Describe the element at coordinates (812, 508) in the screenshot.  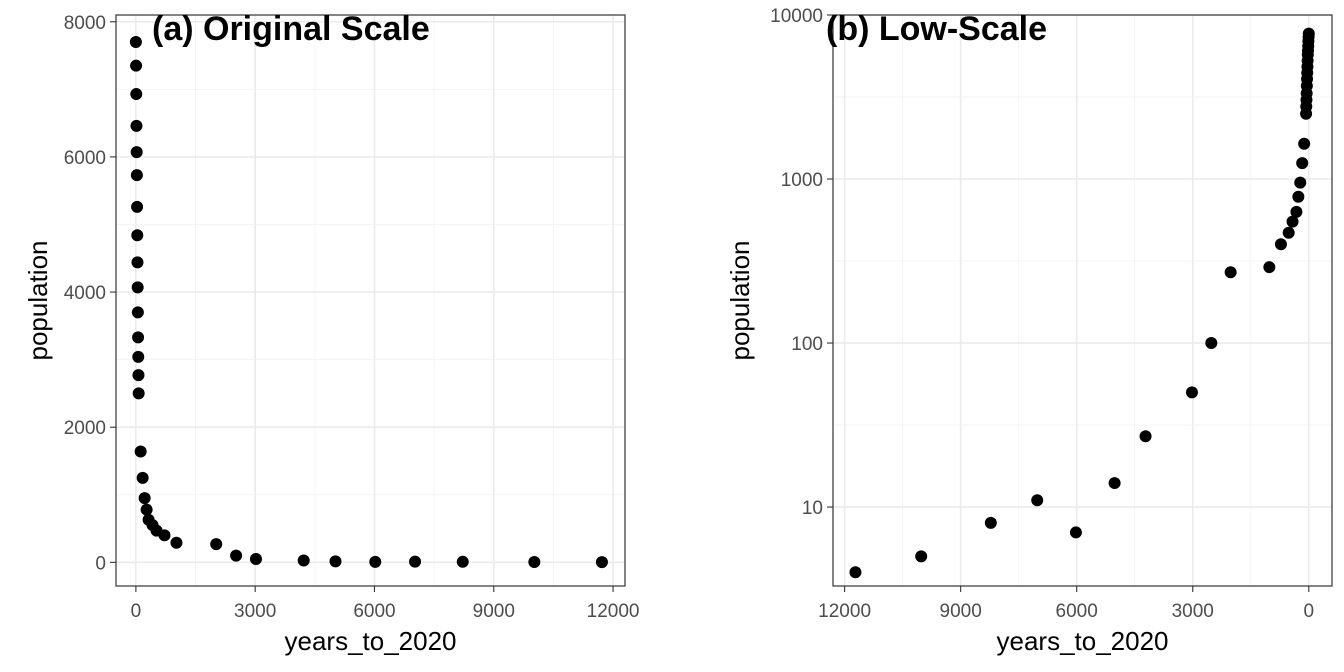
I see `panel-b-y-tick-label: 10` at that location.